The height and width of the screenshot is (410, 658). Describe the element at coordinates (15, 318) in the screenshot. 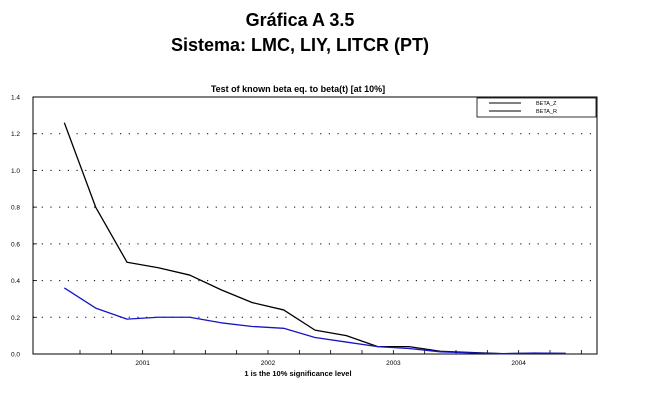

I see `y-tick-label: 0.2` at that location.